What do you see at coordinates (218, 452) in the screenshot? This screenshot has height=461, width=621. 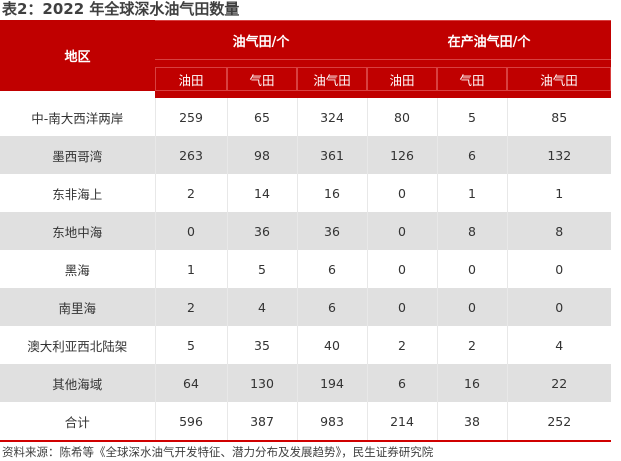 I see `source-note: 资料来源：陈希等《全球深水油气开发特征、潜力分布及发展趋势》，民生证券研究院` at bounding box center [218, 452].